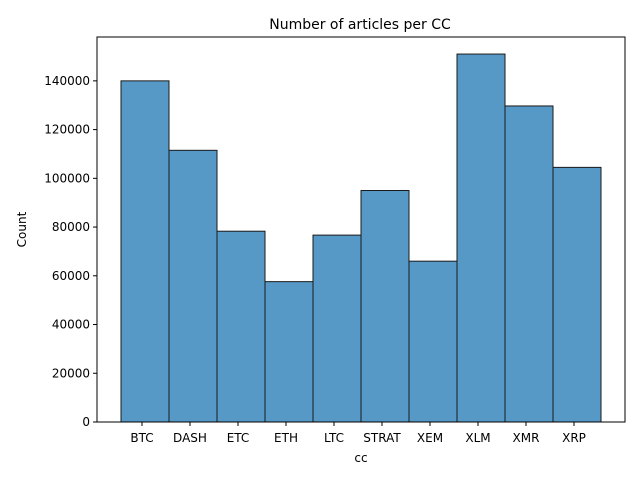  Describe the element at coordinates (193, 286) in the screenshot. I see `bar-dash` at that location.